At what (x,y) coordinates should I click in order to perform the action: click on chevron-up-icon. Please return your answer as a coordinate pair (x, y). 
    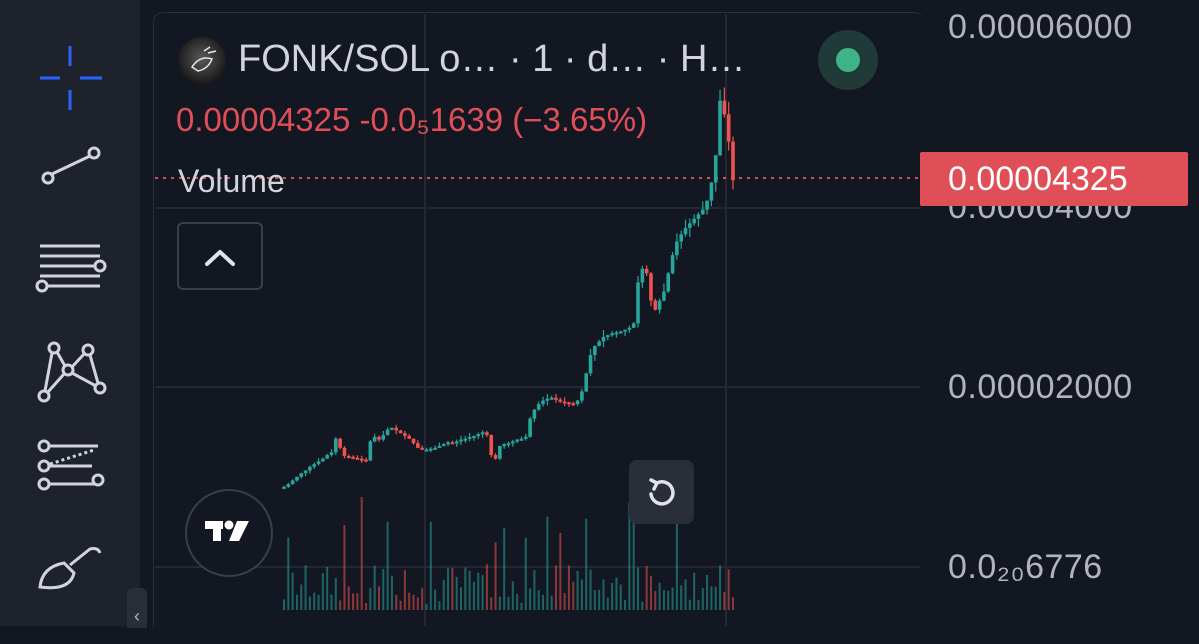
    Looking at the image, I should click on (220, 258).